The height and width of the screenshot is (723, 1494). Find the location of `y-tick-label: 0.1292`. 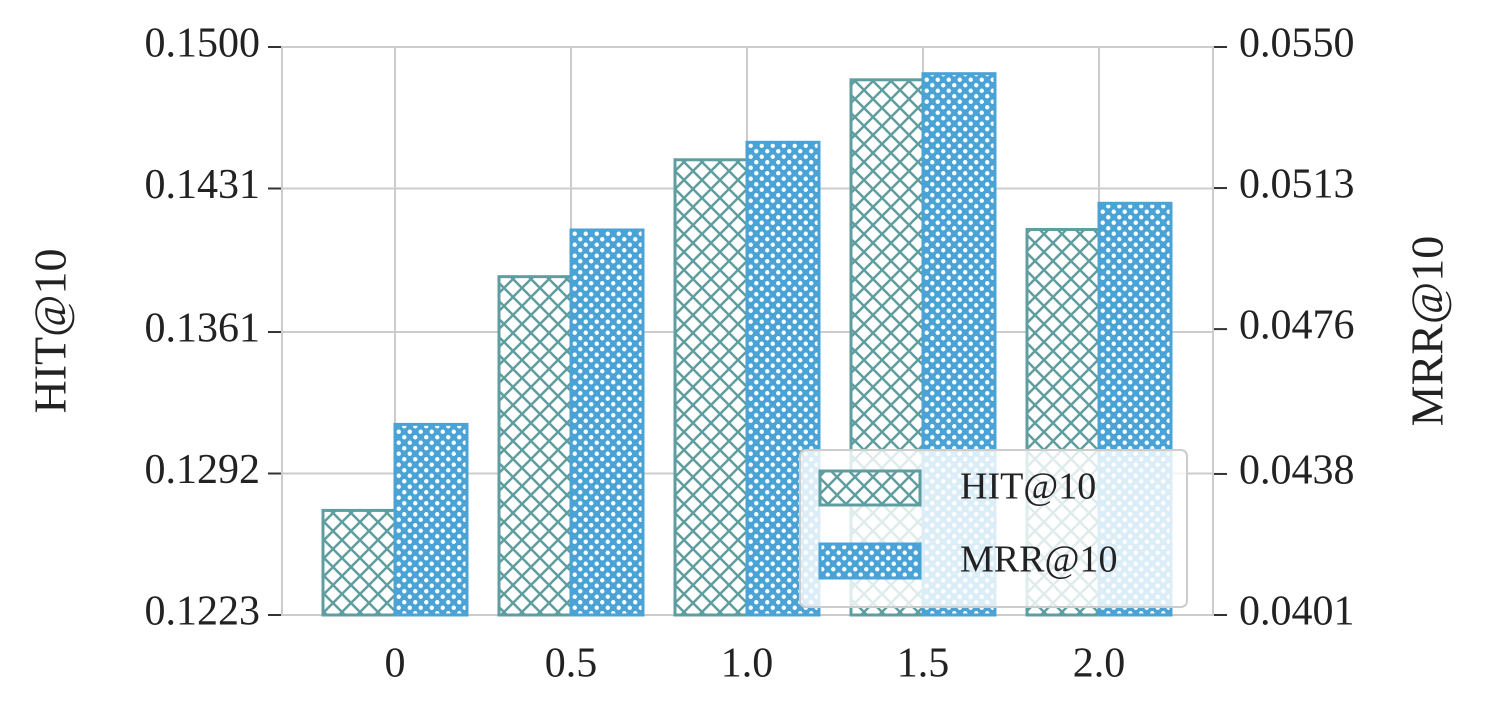

y-tick-label: 0.1292 is located at coordinates (203, 470).